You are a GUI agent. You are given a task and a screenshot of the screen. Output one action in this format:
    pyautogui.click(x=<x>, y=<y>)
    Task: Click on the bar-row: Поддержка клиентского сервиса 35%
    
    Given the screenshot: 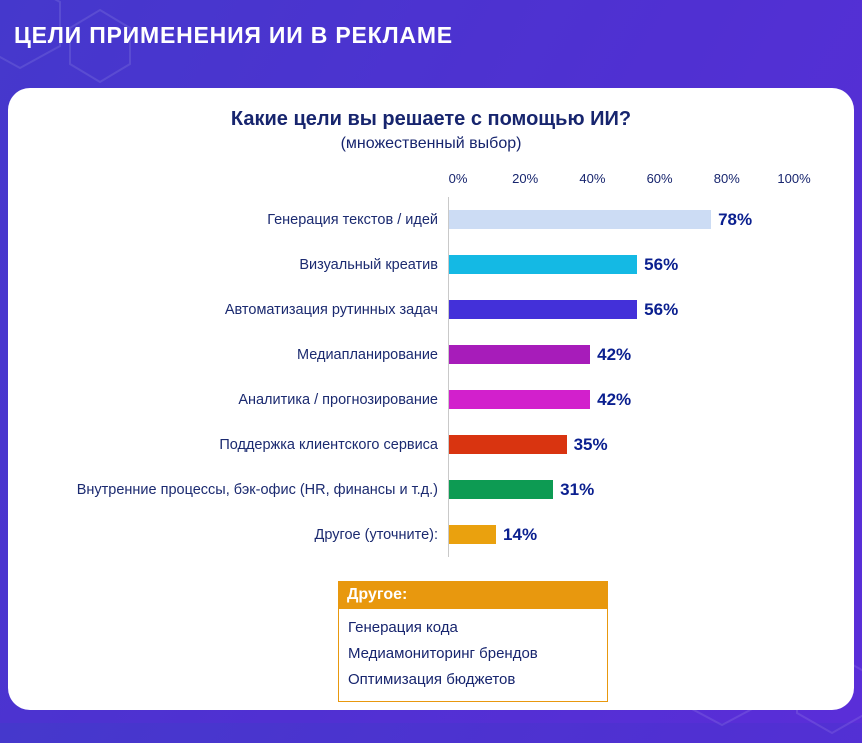 What is the action you would take?
    pyautogui.click(x=431, y=444)
    